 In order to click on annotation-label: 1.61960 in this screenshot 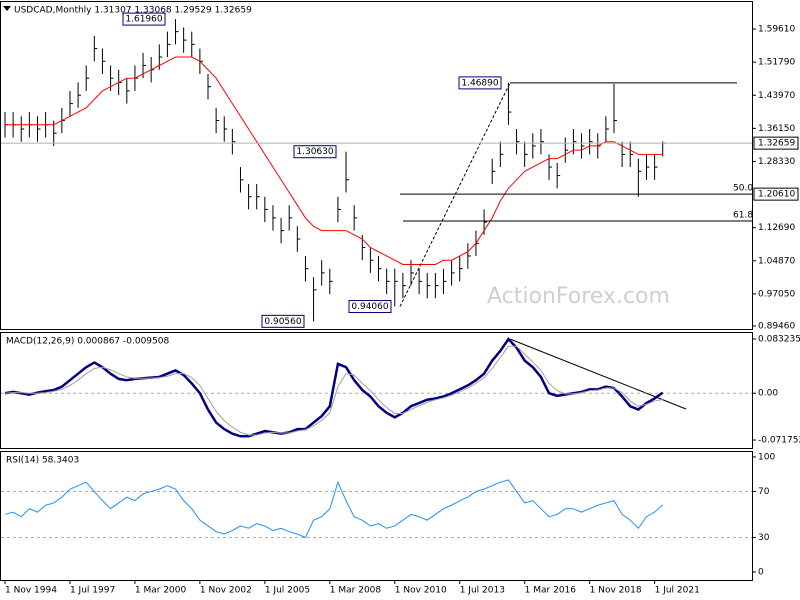, I will do `click(143, 20)`.